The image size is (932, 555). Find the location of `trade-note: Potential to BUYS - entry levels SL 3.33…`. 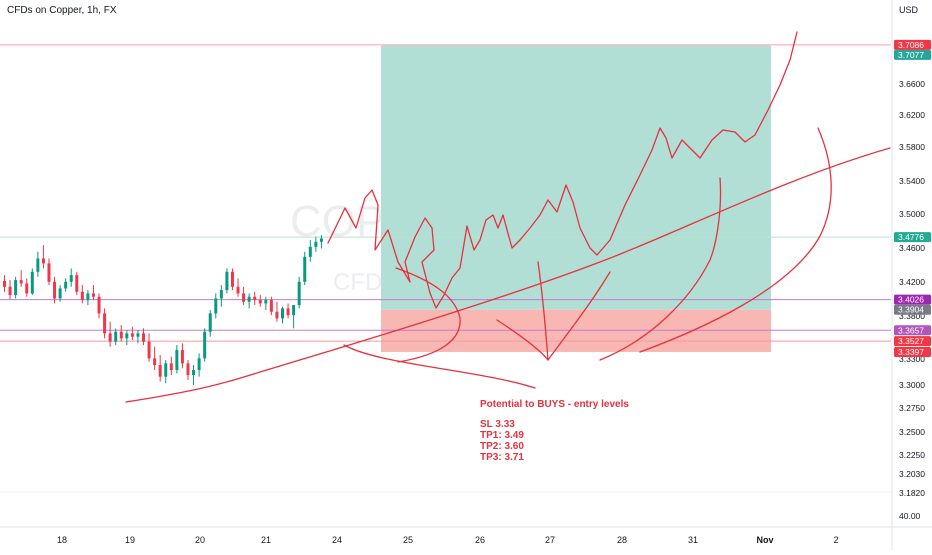

trade-note: Potential to BUYS - entry levels SL 3.33… is located at coordinates (554, 431).